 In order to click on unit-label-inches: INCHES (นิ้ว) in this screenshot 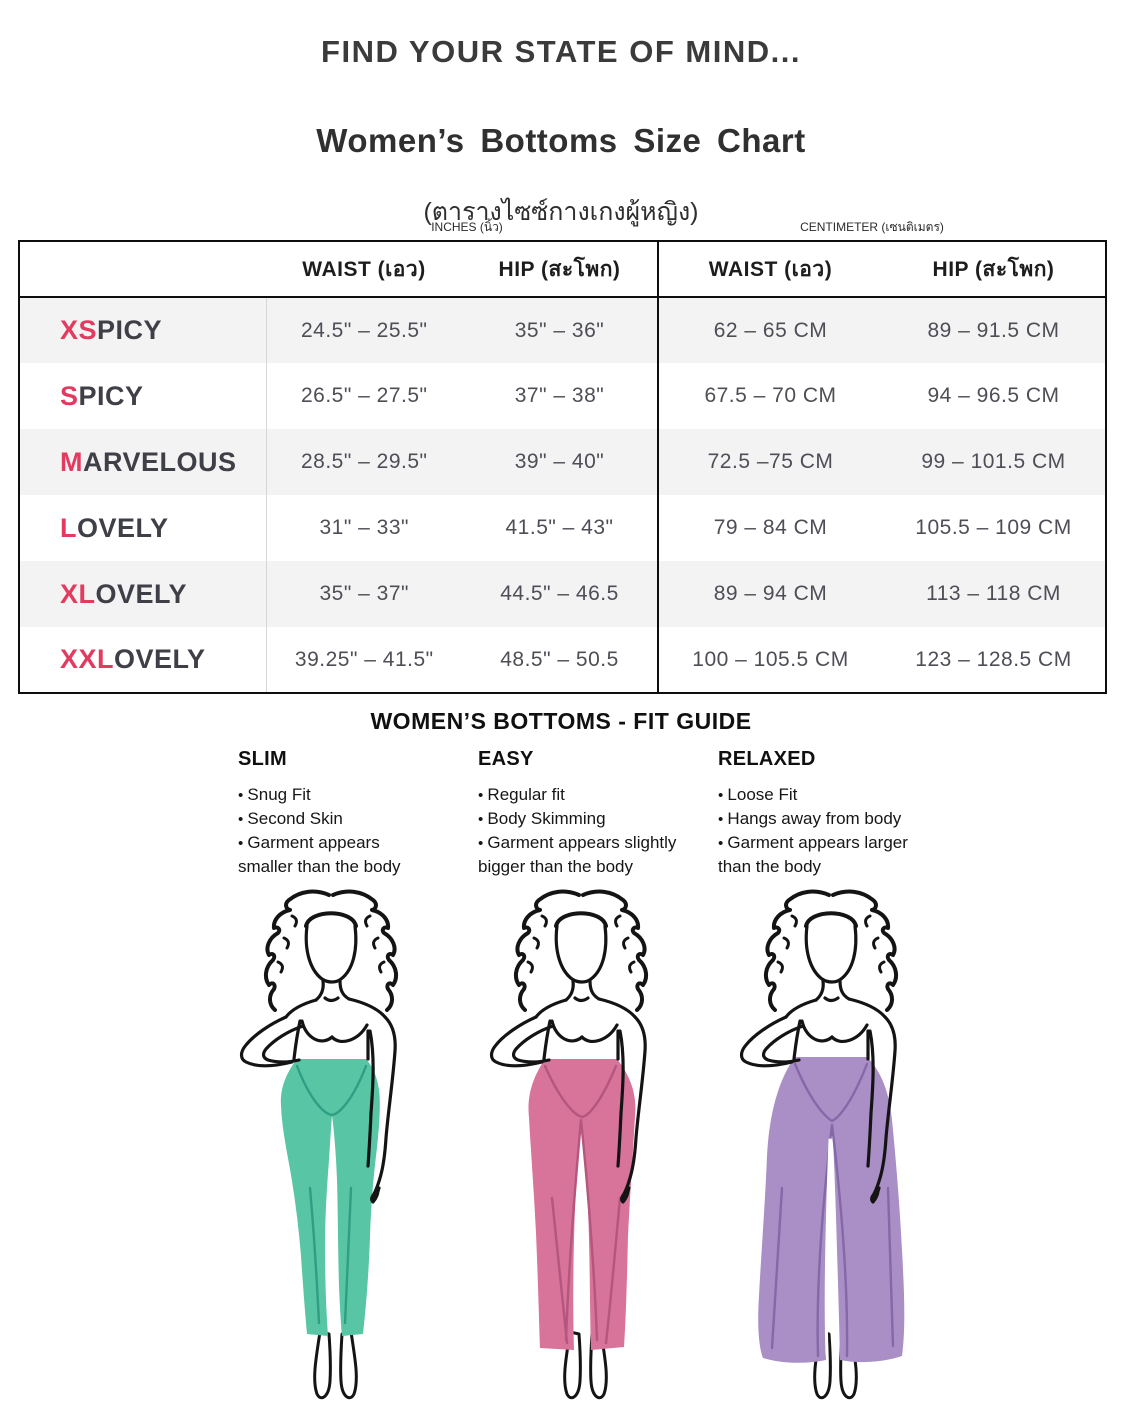, I will do `click(467, 227)`.